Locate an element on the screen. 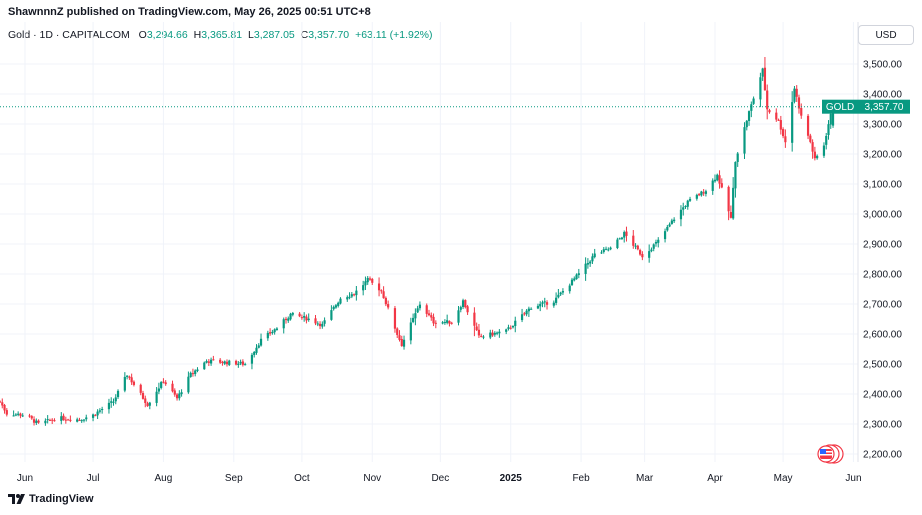 The height and width of the screenshot is (515, 922). x-tick-label: Mar is located at coordinates (645, 478).